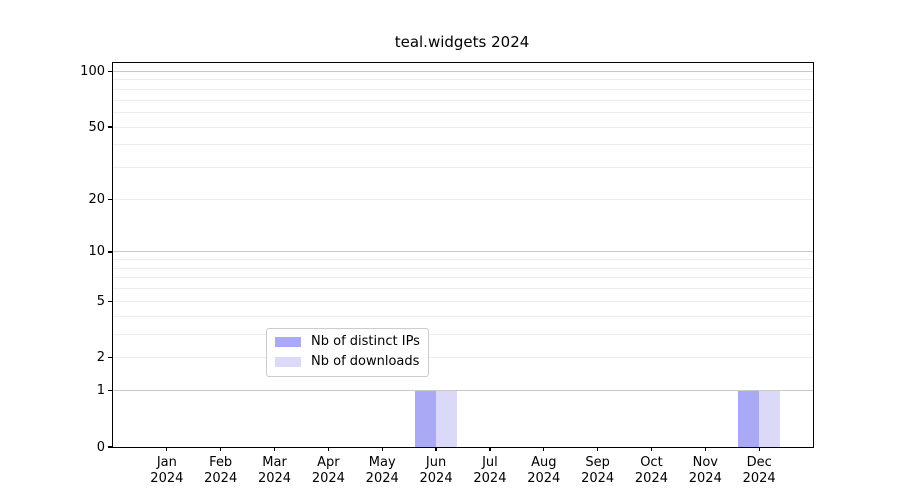 The image size is (900, 500). Describe the element at coordinates (100, 391) in the screenshot. I see `y-tick-label: 1` at that location.